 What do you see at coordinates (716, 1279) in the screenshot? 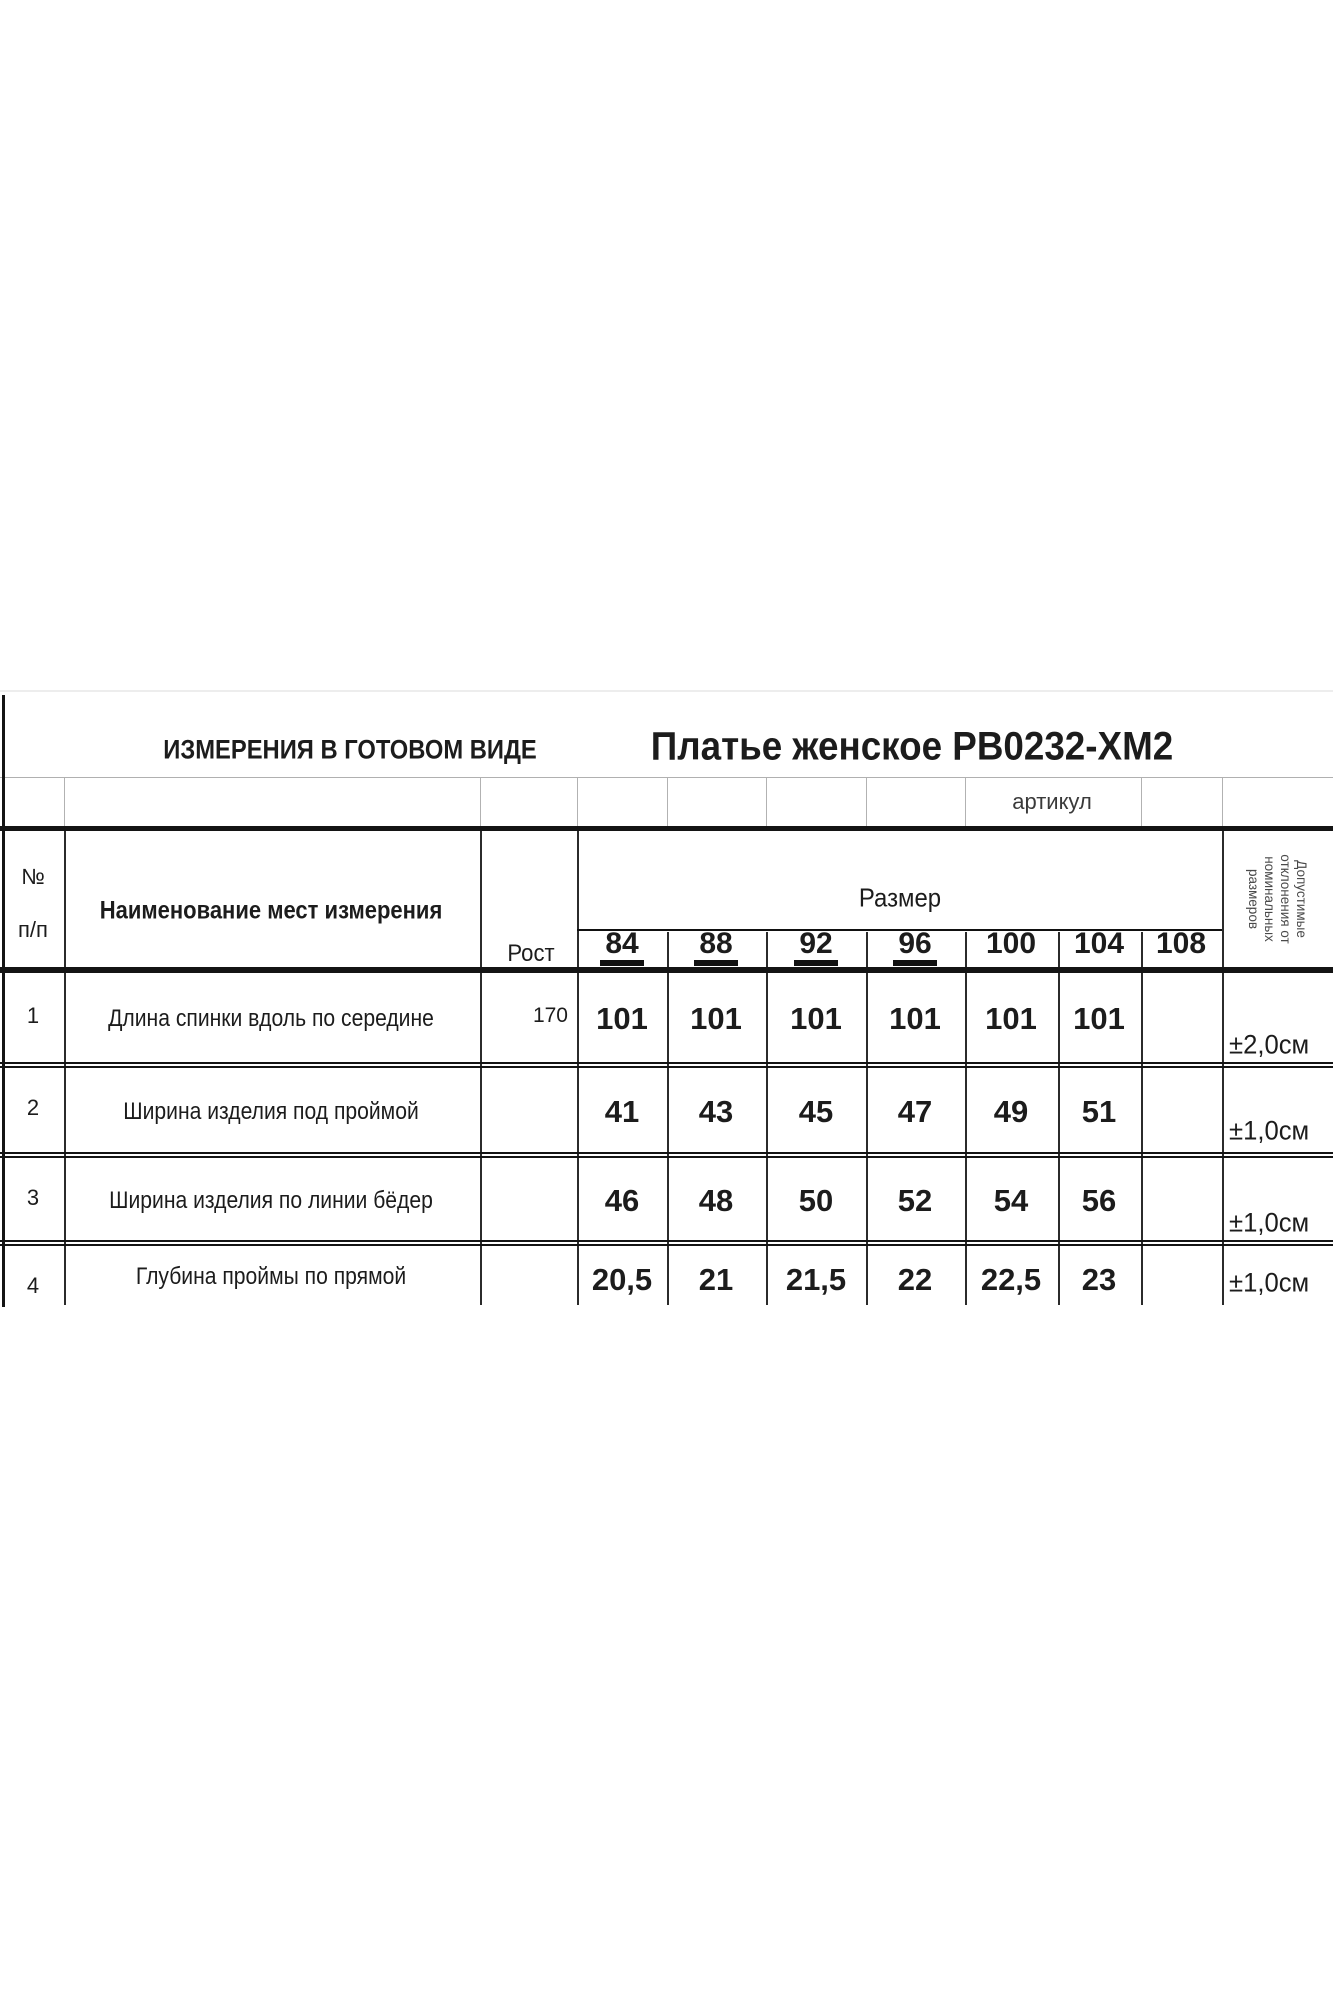
I see `cell-value: 21` at bounding box center [716, 1279].